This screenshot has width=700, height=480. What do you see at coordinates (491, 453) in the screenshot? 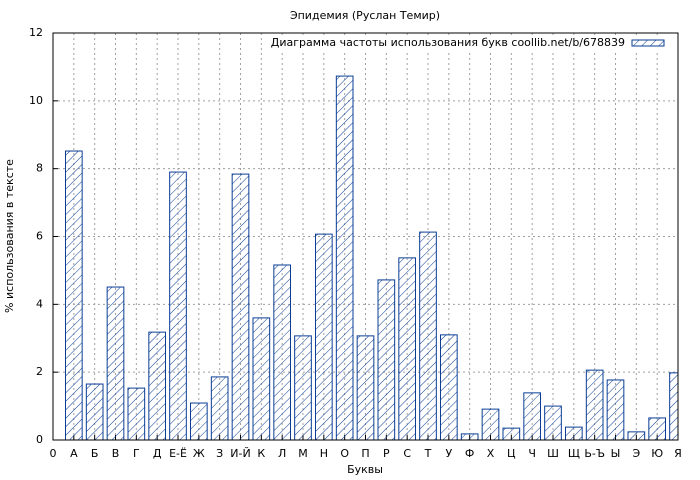
I see `x-tick-label: Х` at bounding box center [491, 453].